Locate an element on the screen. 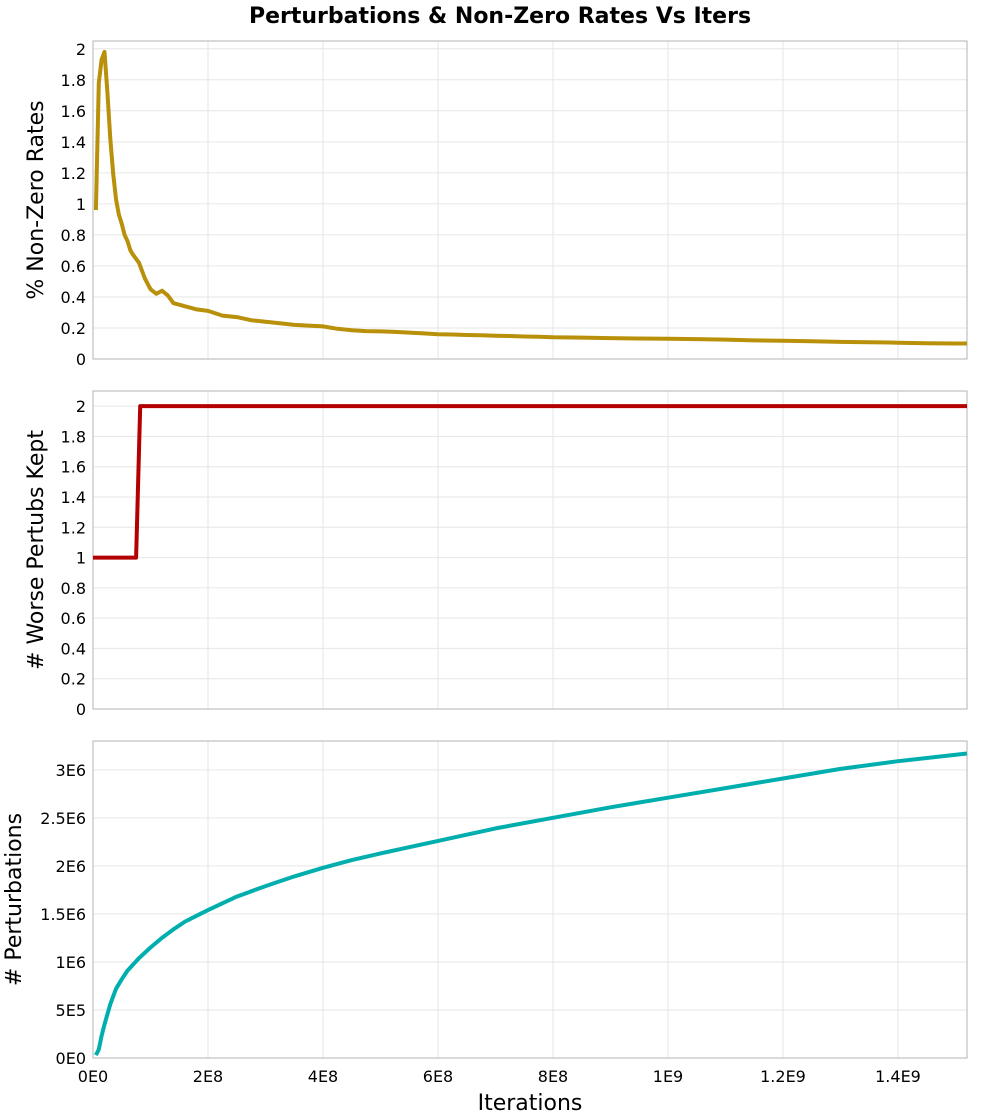 The width and height of the screenshot is (1000, 1120). y-axis-label: # Worse Pertubs Kept is located at coordinates (36, 550).